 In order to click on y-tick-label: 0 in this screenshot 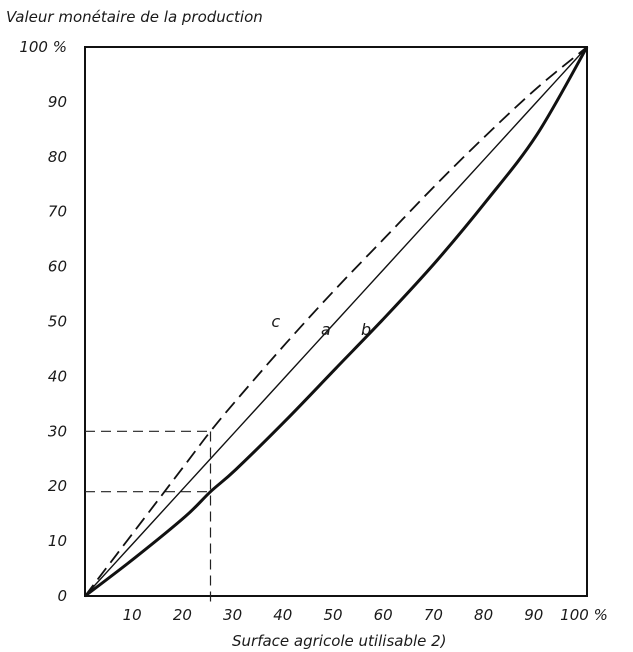, I will do `click(62, 596)`.